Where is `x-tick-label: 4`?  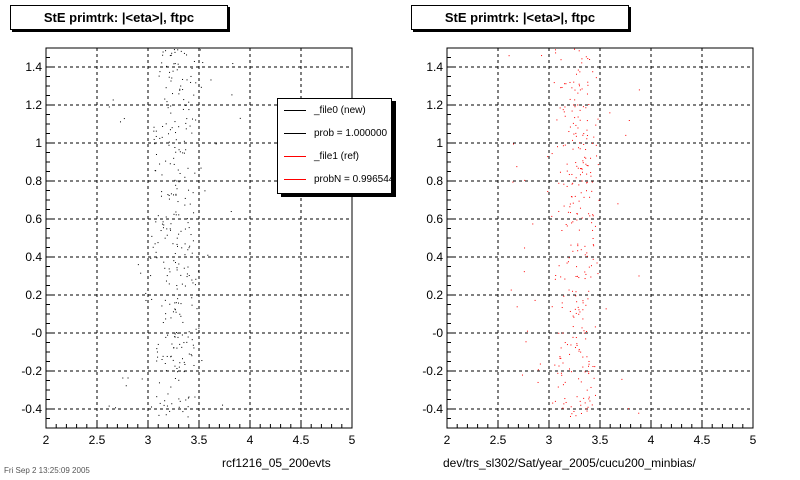 x-tick-label: 4 is located at coordinates (651, 440).